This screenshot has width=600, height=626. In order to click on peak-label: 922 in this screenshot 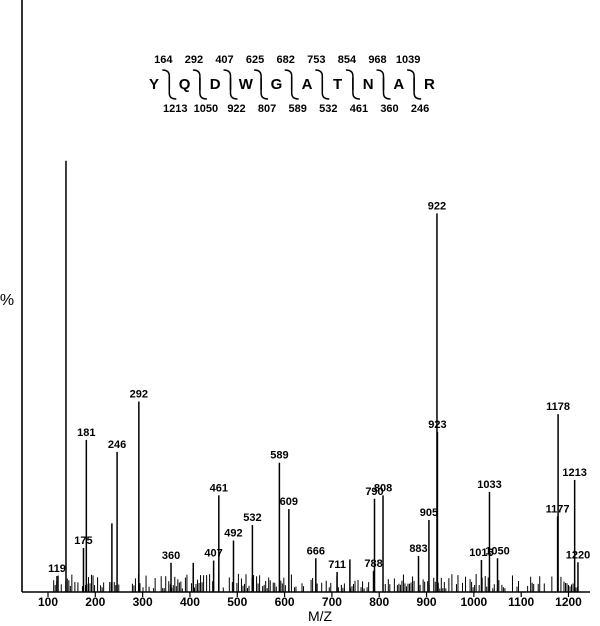, I will do `click(437, 206)`.